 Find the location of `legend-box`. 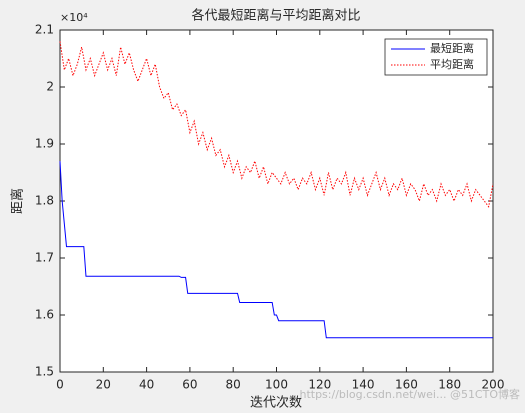

legend-box is located at coordinates (436, 57).